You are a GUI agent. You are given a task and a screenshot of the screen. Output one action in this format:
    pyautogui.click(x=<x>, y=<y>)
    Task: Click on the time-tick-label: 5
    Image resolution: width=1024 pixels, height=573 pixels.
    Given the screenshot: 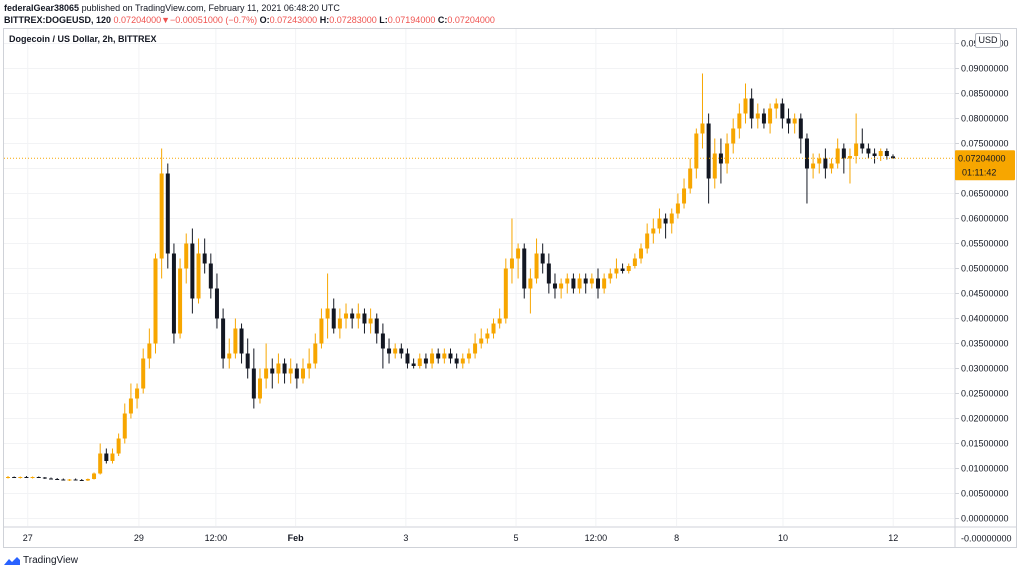 What is the action you would take?
    pyautogui.click(x=516, y=538)
    